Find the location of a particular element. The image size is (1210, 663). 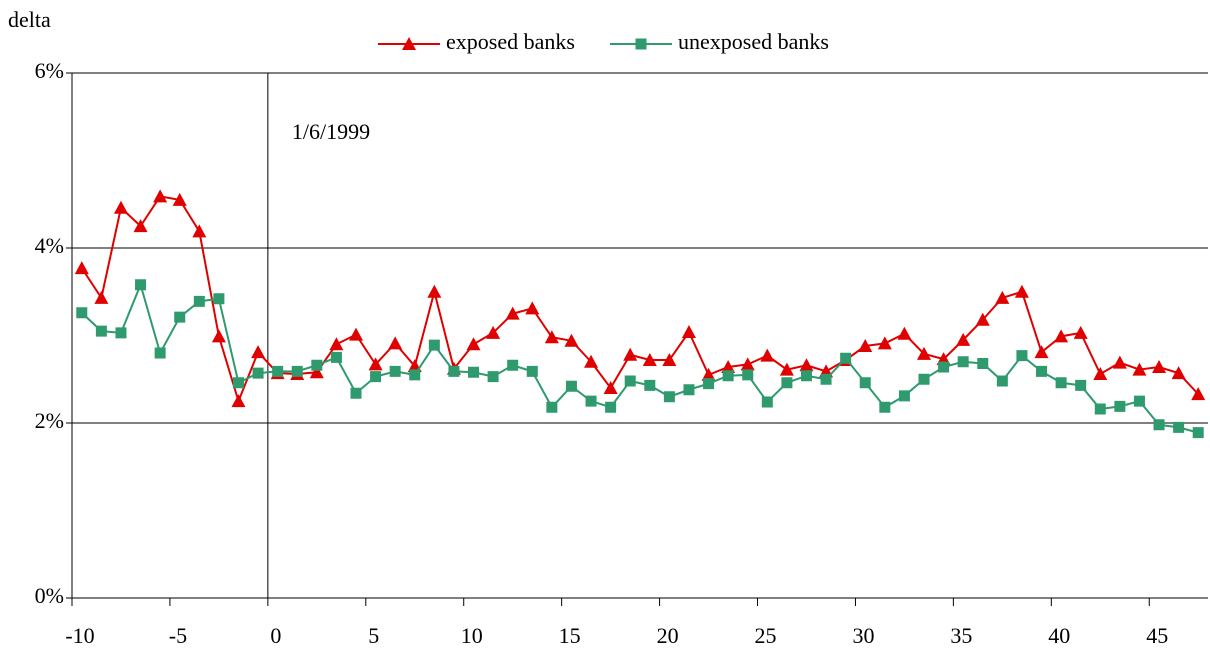

x-tick-label: 5 is located at coordinates (373, 635).